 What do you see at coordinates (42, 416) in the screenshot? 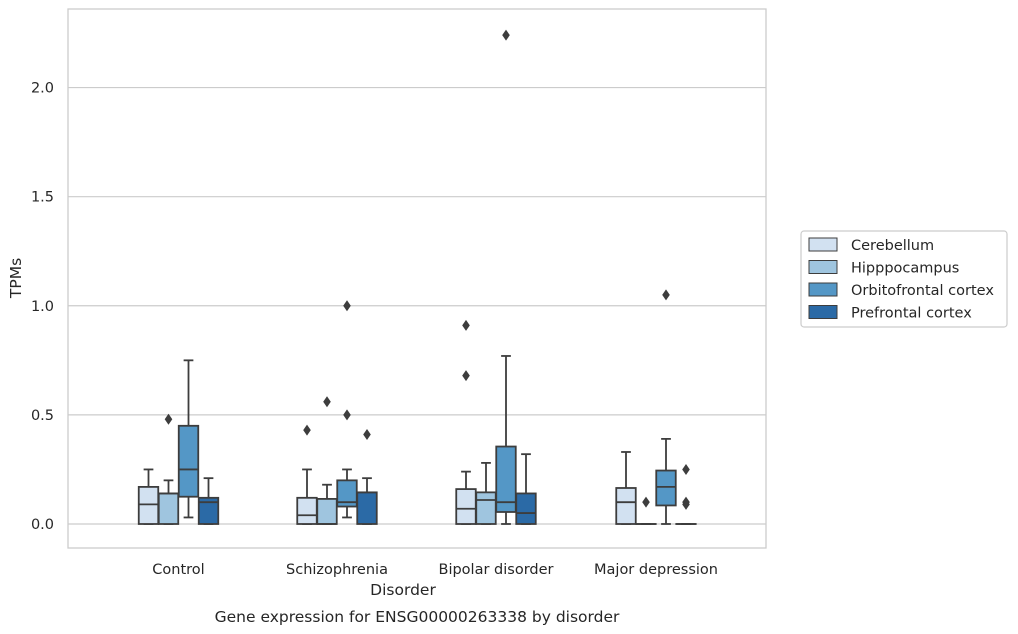
I see `y-tick-label: 0.5` at bounding box center [42, 416].